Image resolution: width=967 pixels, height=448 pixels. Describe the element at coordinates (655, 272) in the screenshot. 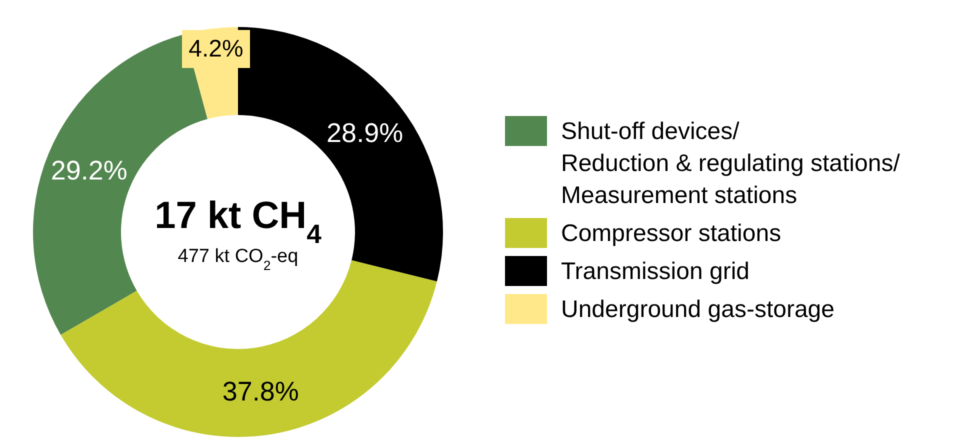

I see `legend-label: Transmission grid` at that location.